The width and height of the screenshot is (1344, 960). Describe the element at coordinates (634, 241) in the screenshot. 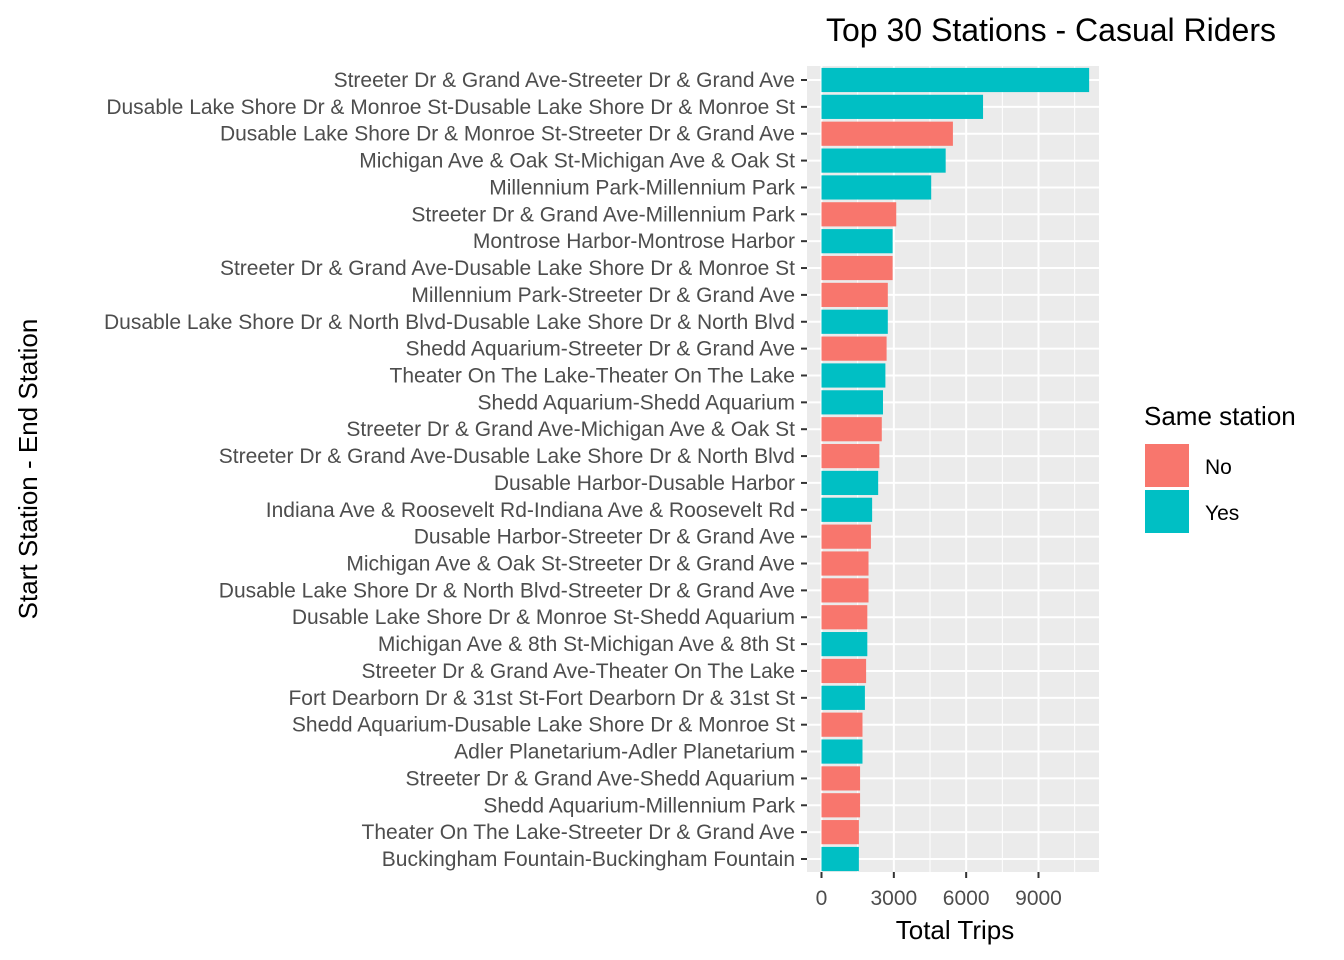

I see `y-tick-label: Montrose Harbor-Montrose Harbor` at that location.